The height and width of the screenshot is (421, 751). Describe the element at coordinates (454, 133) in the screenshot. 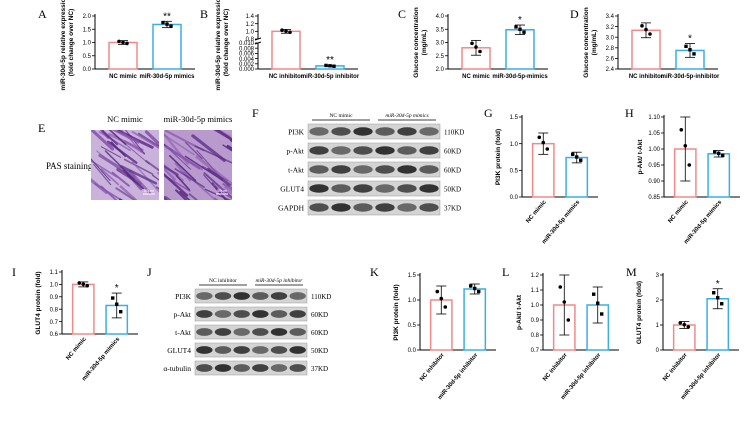

I see `size-label: 110KD` at that location.